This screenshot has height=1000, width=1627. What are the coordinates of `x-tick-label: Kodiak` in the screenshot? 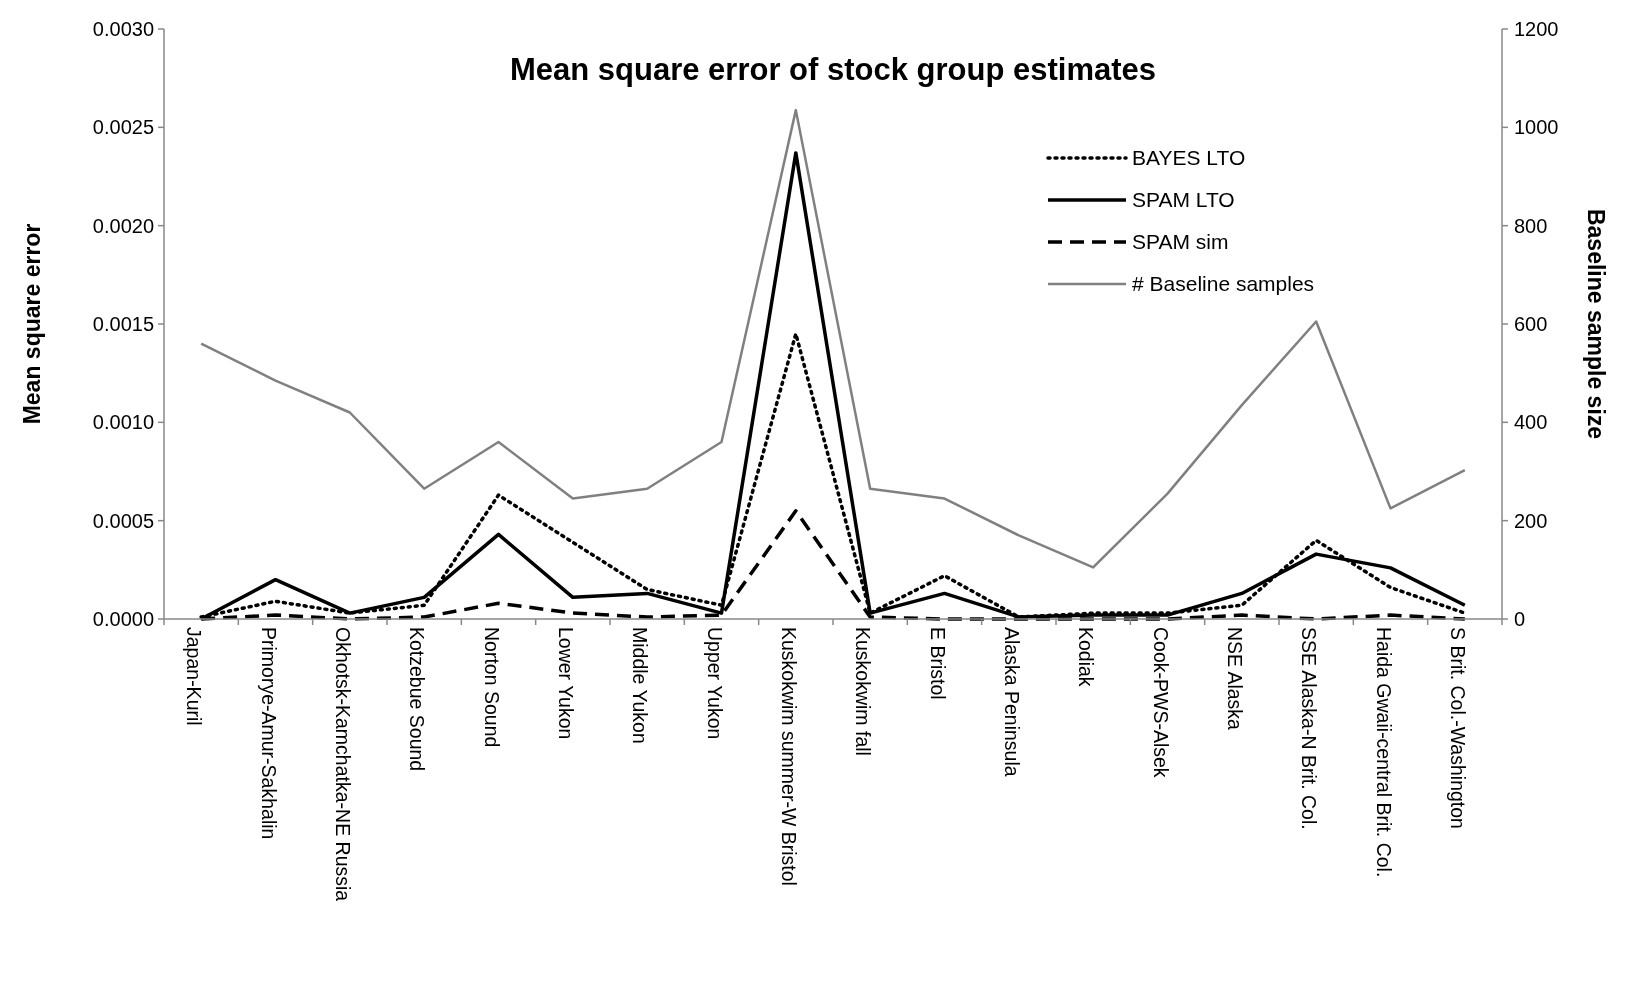 It's located at (1086, 657).